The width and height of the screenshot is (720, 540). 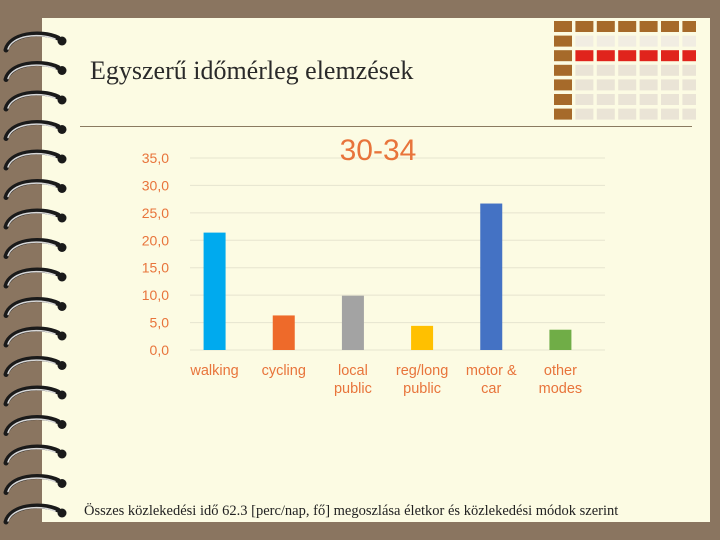 I want to click on title-divider, so click(x=386, y=126).